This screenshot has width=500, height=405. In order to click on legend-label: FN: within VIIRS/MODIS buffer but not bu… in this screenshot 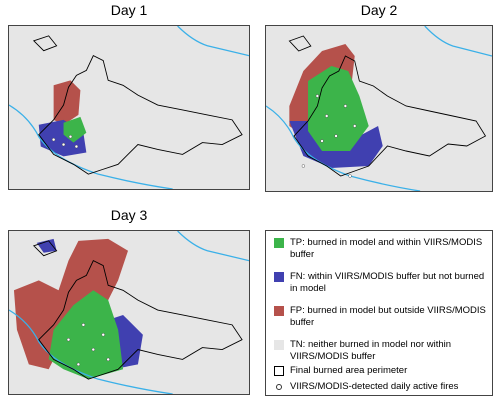, I will do `click(387, 282)`.